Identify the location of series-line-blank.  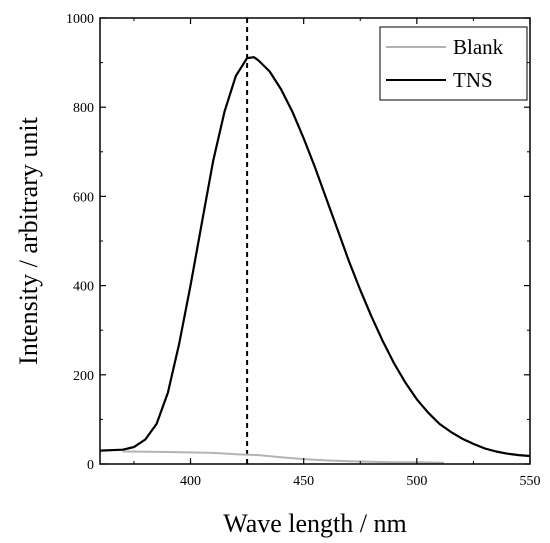
(283, 457).